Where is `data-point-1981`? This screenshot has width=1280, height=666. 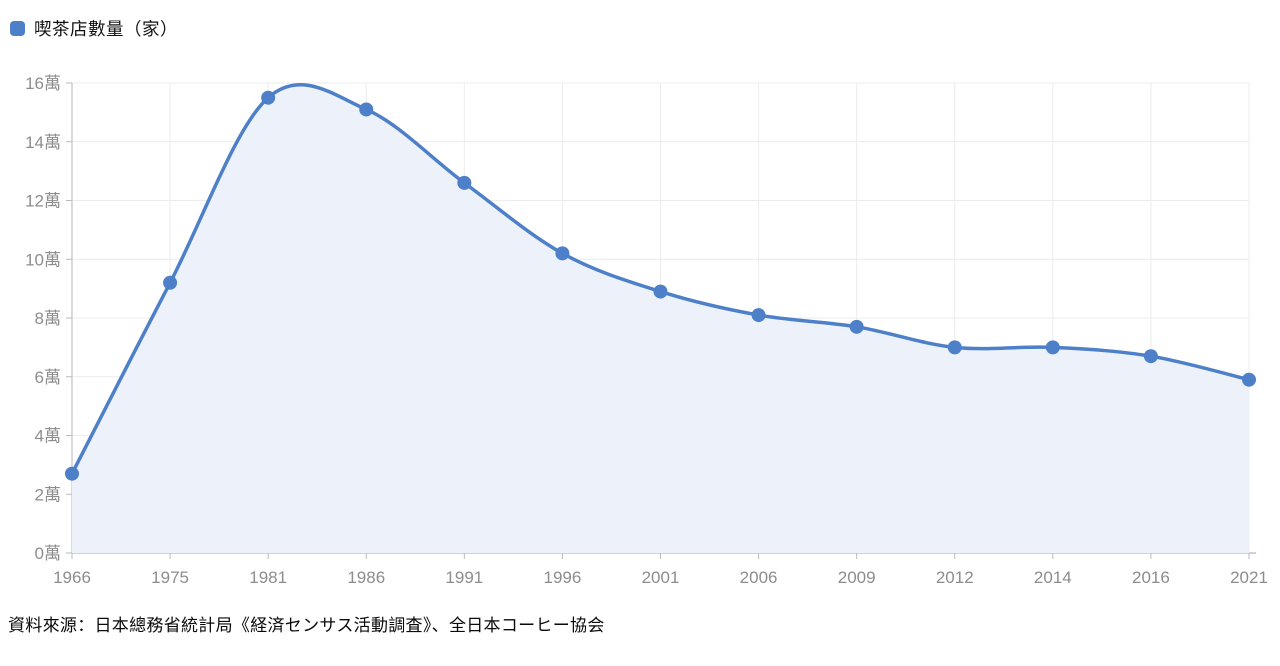
data-point-1981 is located at coordinates (268, 97).